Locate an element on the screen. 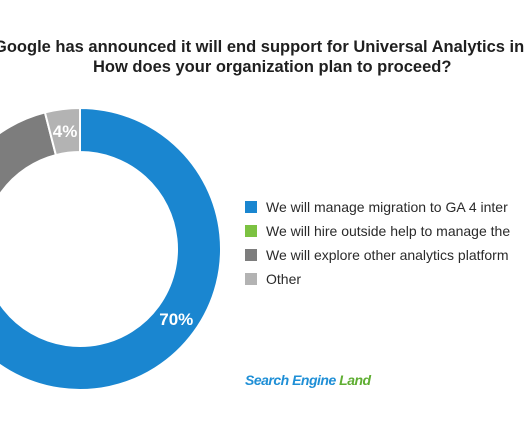 The height and width of the screenshot is (442, 530). legend-label-other: Other is located at coordinates (284, 279).